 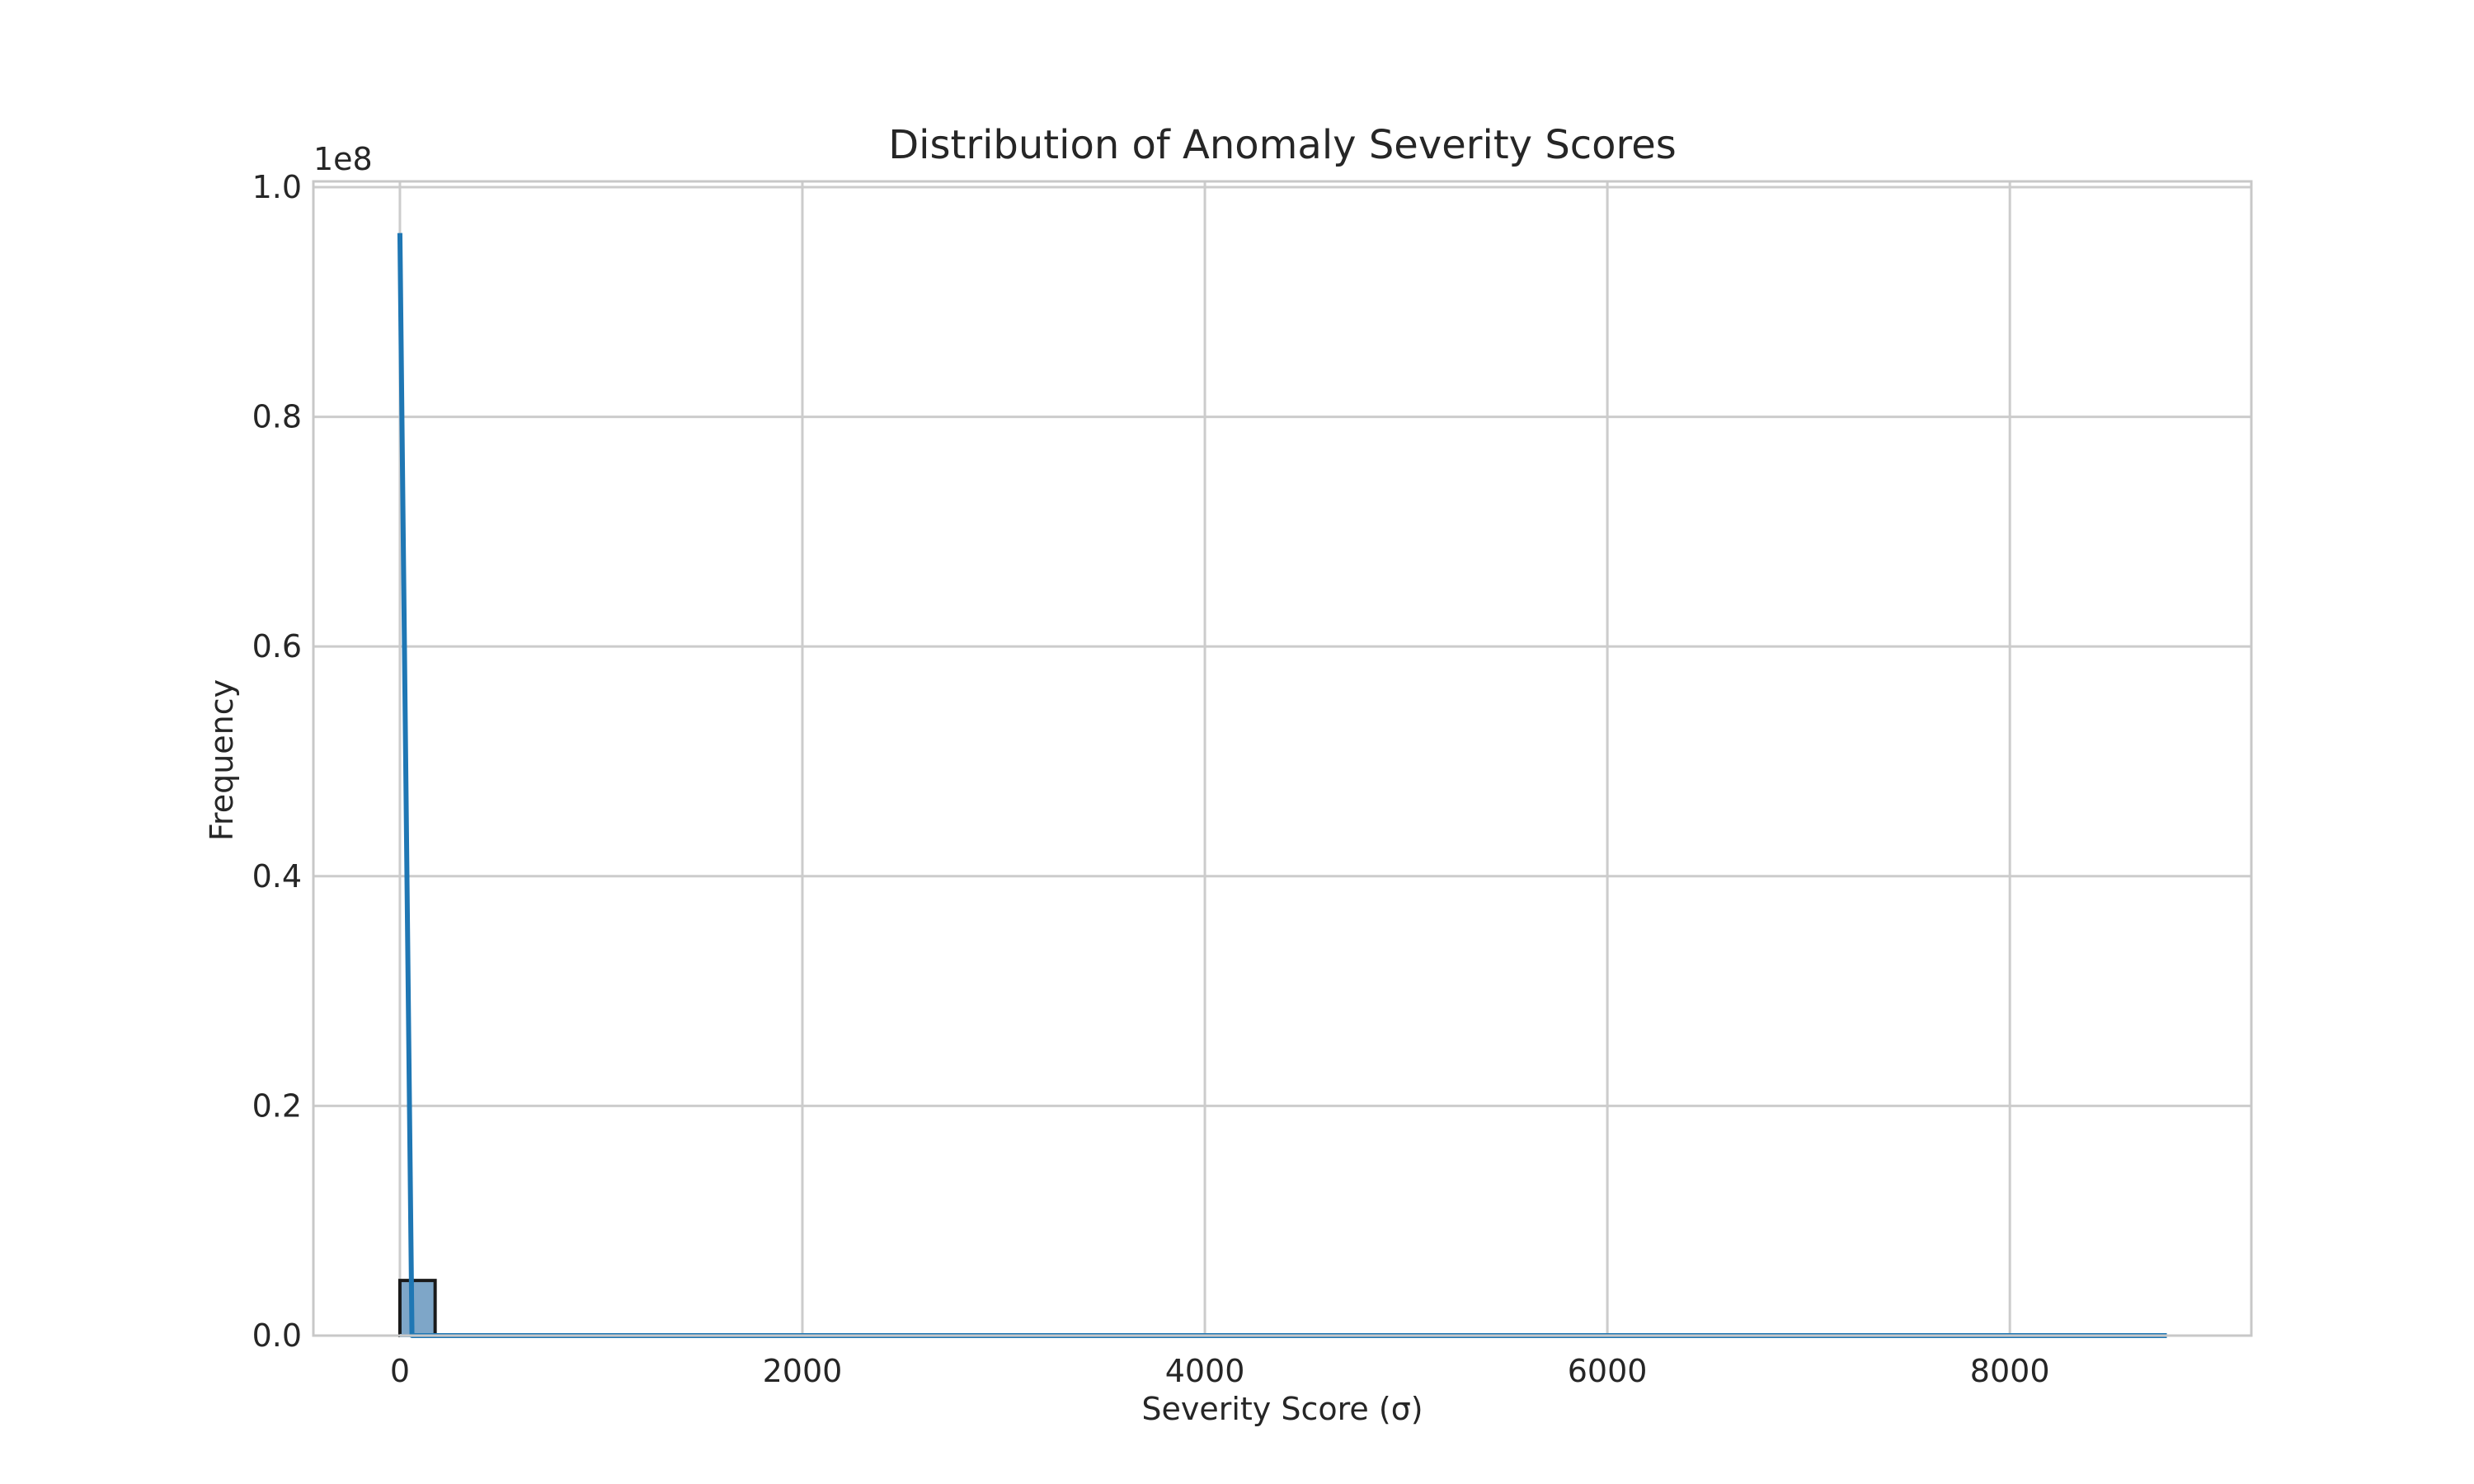 What do you see at coordinates (277, 646) in the screenshot?
I see `y-tick-label-3: 0.6` at bounding box center [277, 646].